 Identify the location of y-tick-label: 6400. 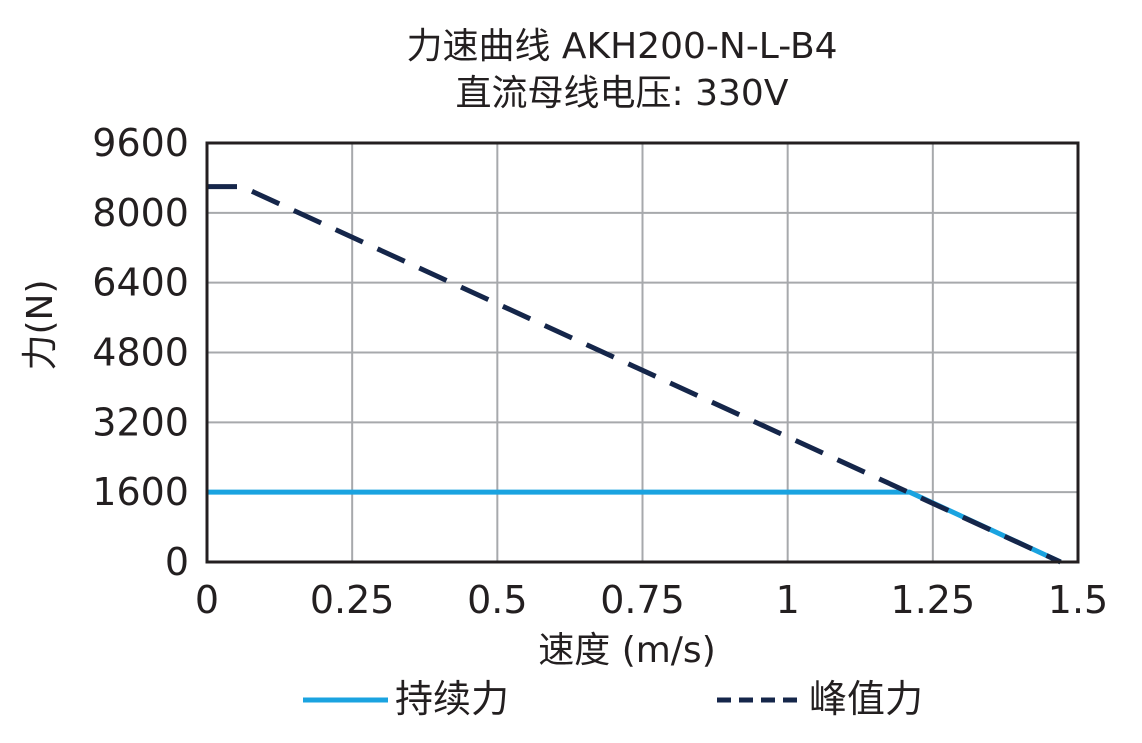
(140, 283).